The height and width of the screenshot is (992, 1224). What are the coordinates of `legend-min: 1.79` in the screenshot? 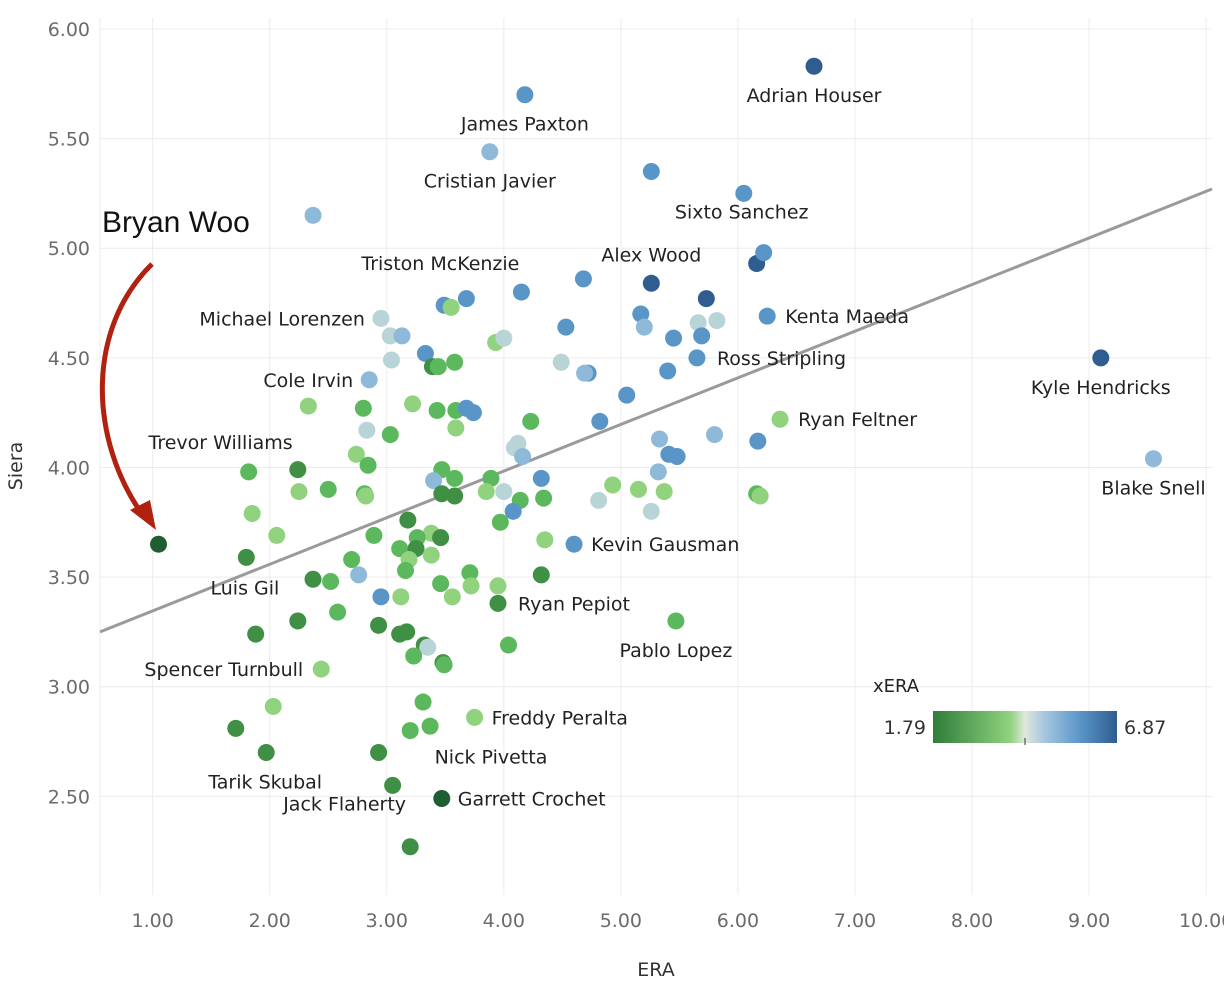 It's located at (905, 728).